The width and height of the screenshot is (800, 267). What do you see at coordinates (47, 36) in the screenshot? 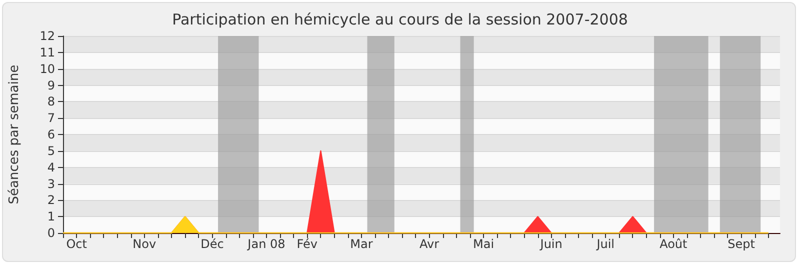
I see `y-tick-label: 12` at bounding box center [47, 36].